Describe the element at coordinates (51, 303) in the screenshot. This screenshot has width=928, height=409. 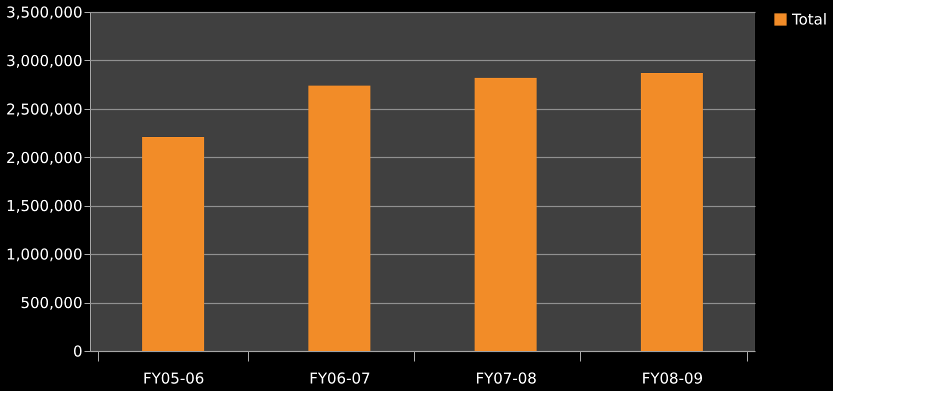
I see `y-tick-label: 500,000` at that location.